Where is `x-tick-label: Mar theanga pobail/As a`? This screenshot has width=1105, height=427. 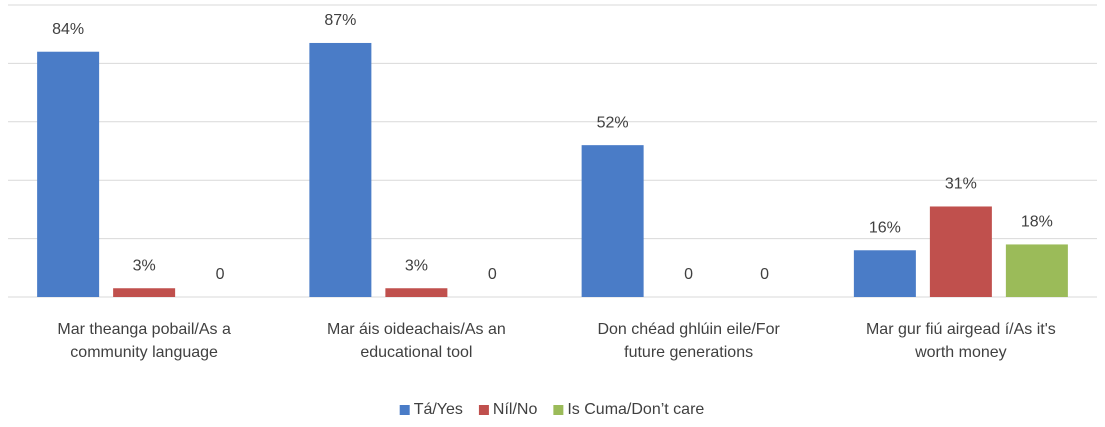 x-tick-label: Mar theanga pobail/As a is located at coordinates (144, 329).